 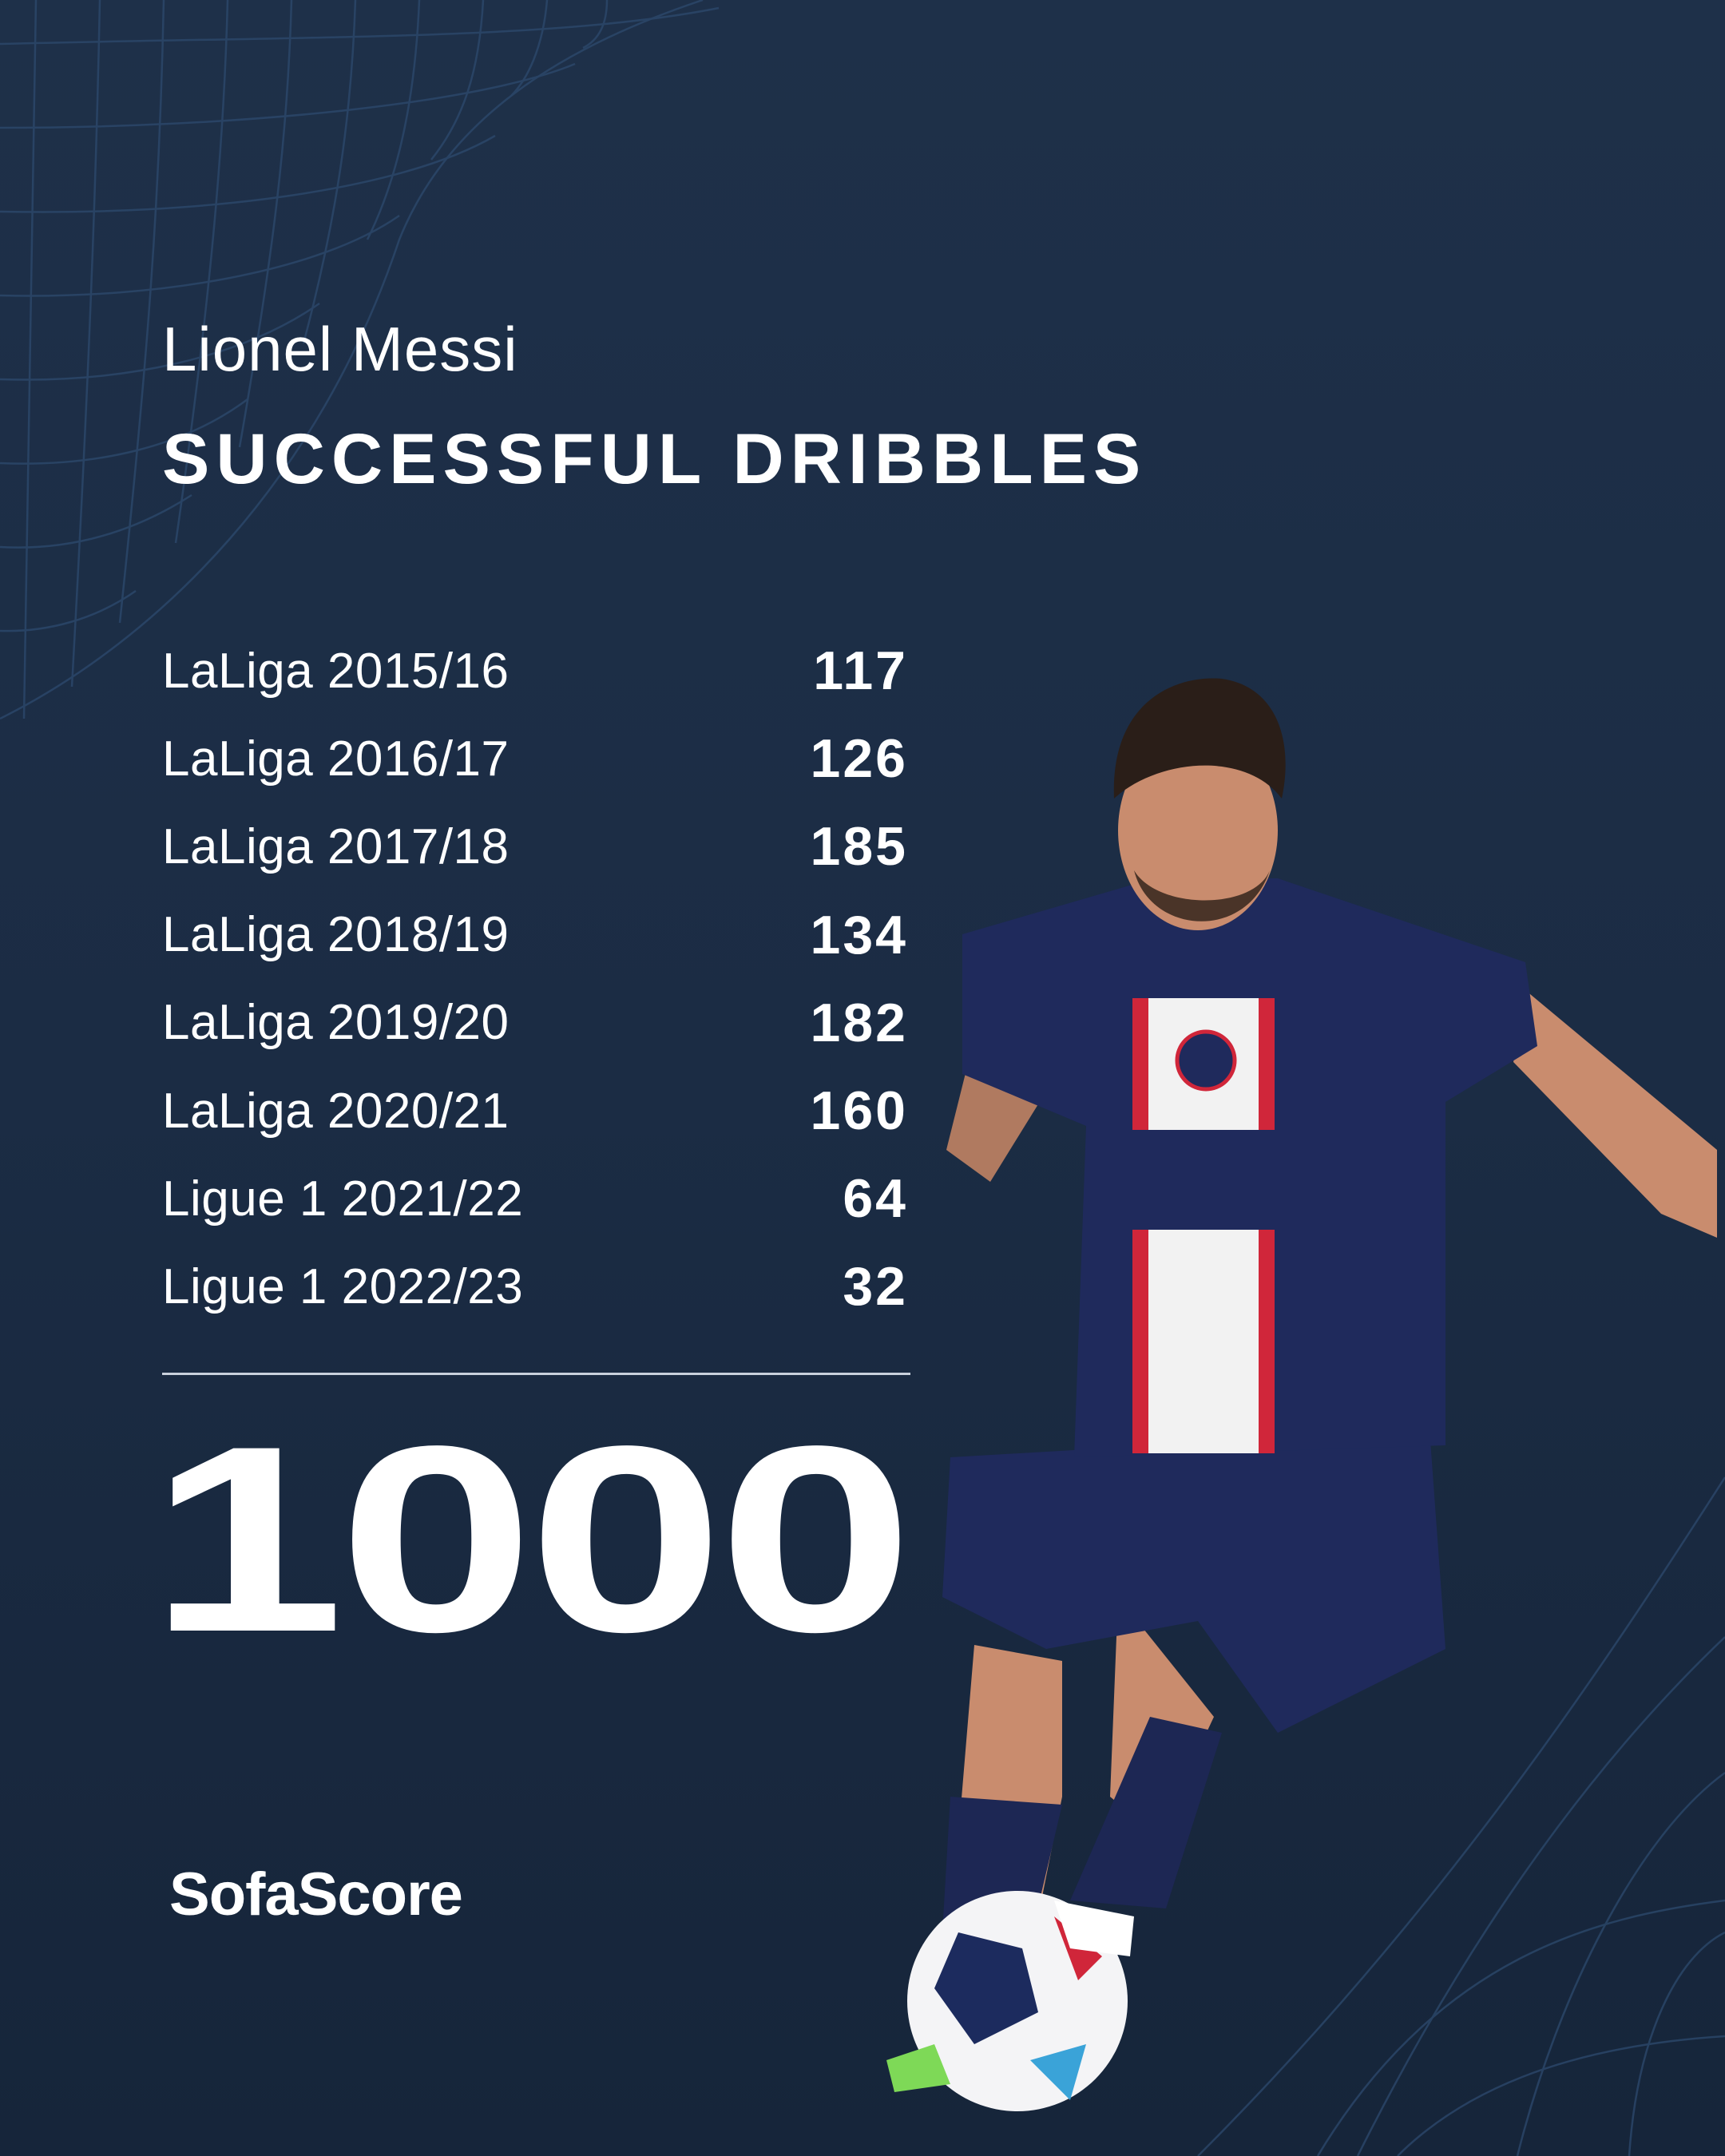 What do you see at coordinates (535, 1198) in the screenshot?
I see `season-row: Ligue 1 2021/22 64` at bounding box center [535, 1198].